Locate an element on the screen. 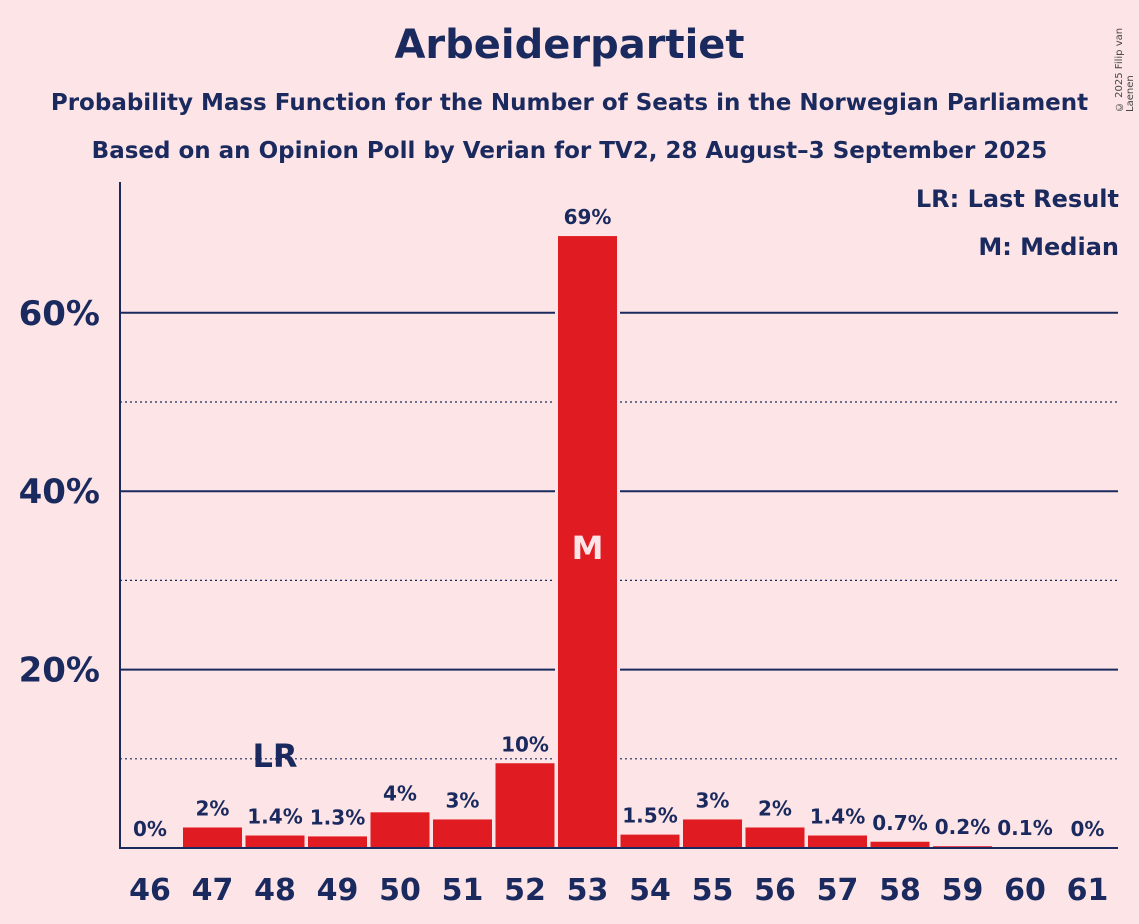 This screenshot has width=1139, height=924. y-tick-label: 20% is located at coordinates (59, 671).